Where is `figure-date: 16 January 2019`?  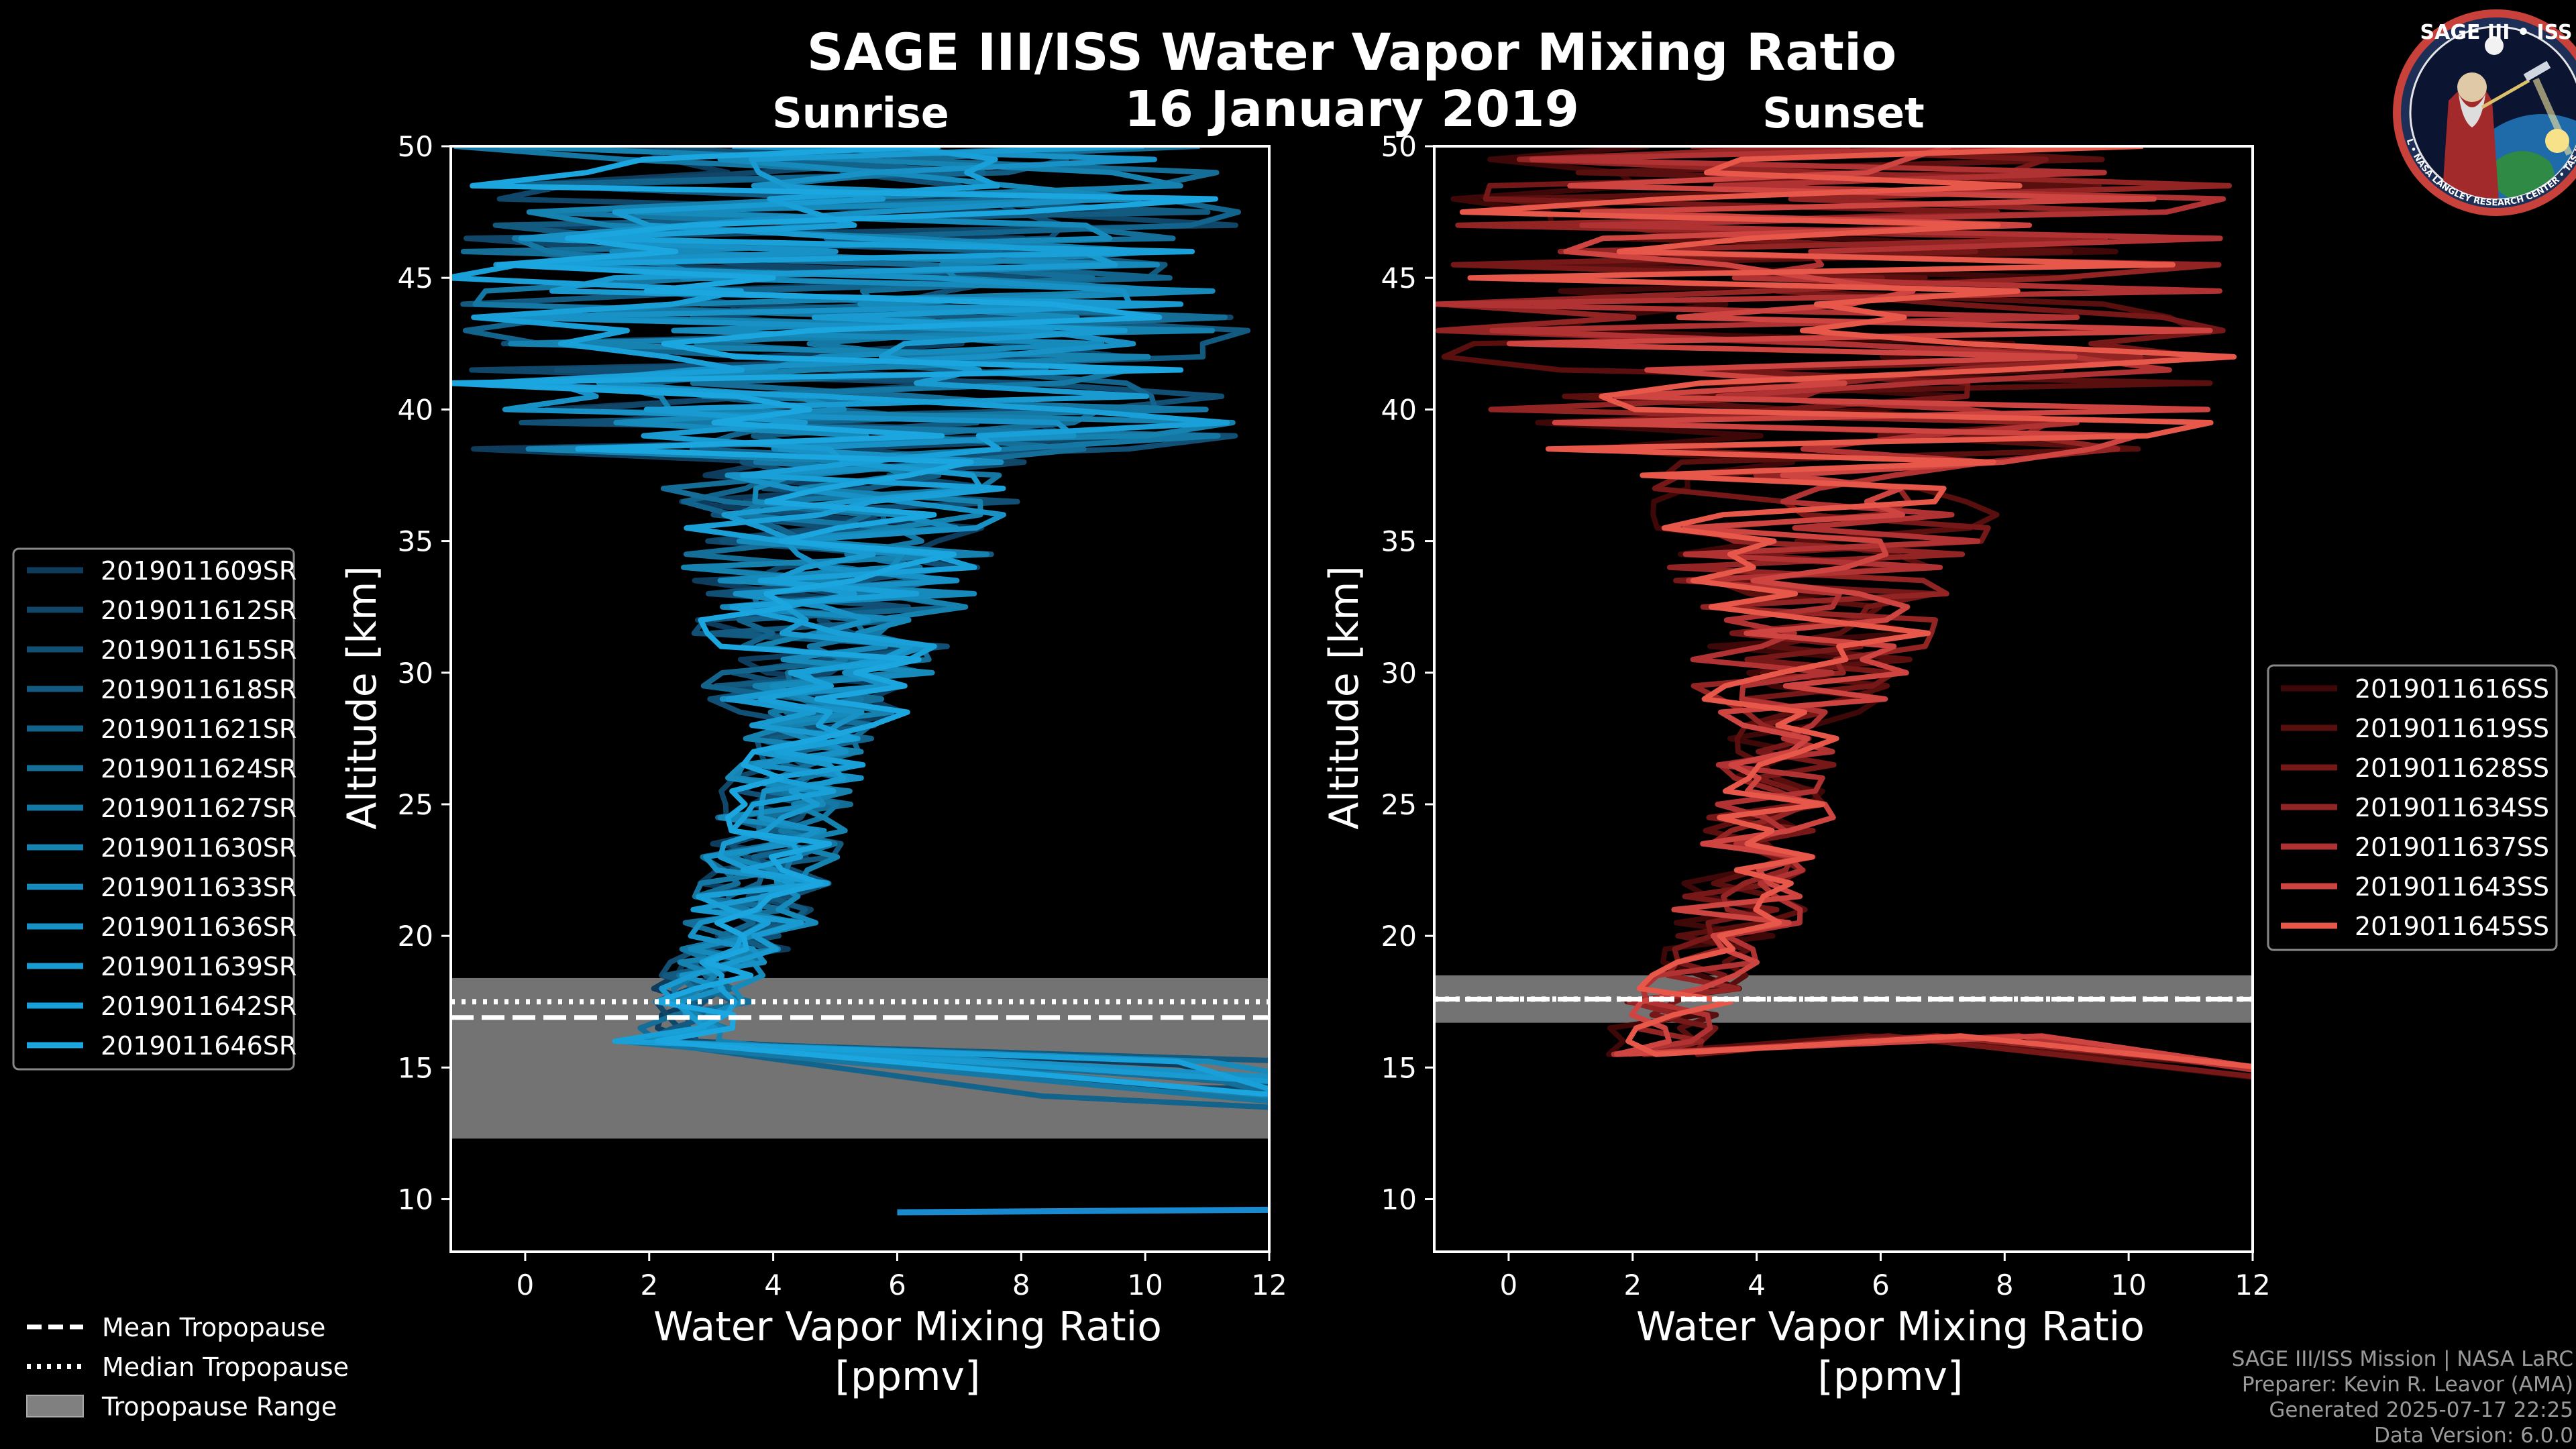 figure-date: 16 January 2019 is located at coordinates (1351, 109).